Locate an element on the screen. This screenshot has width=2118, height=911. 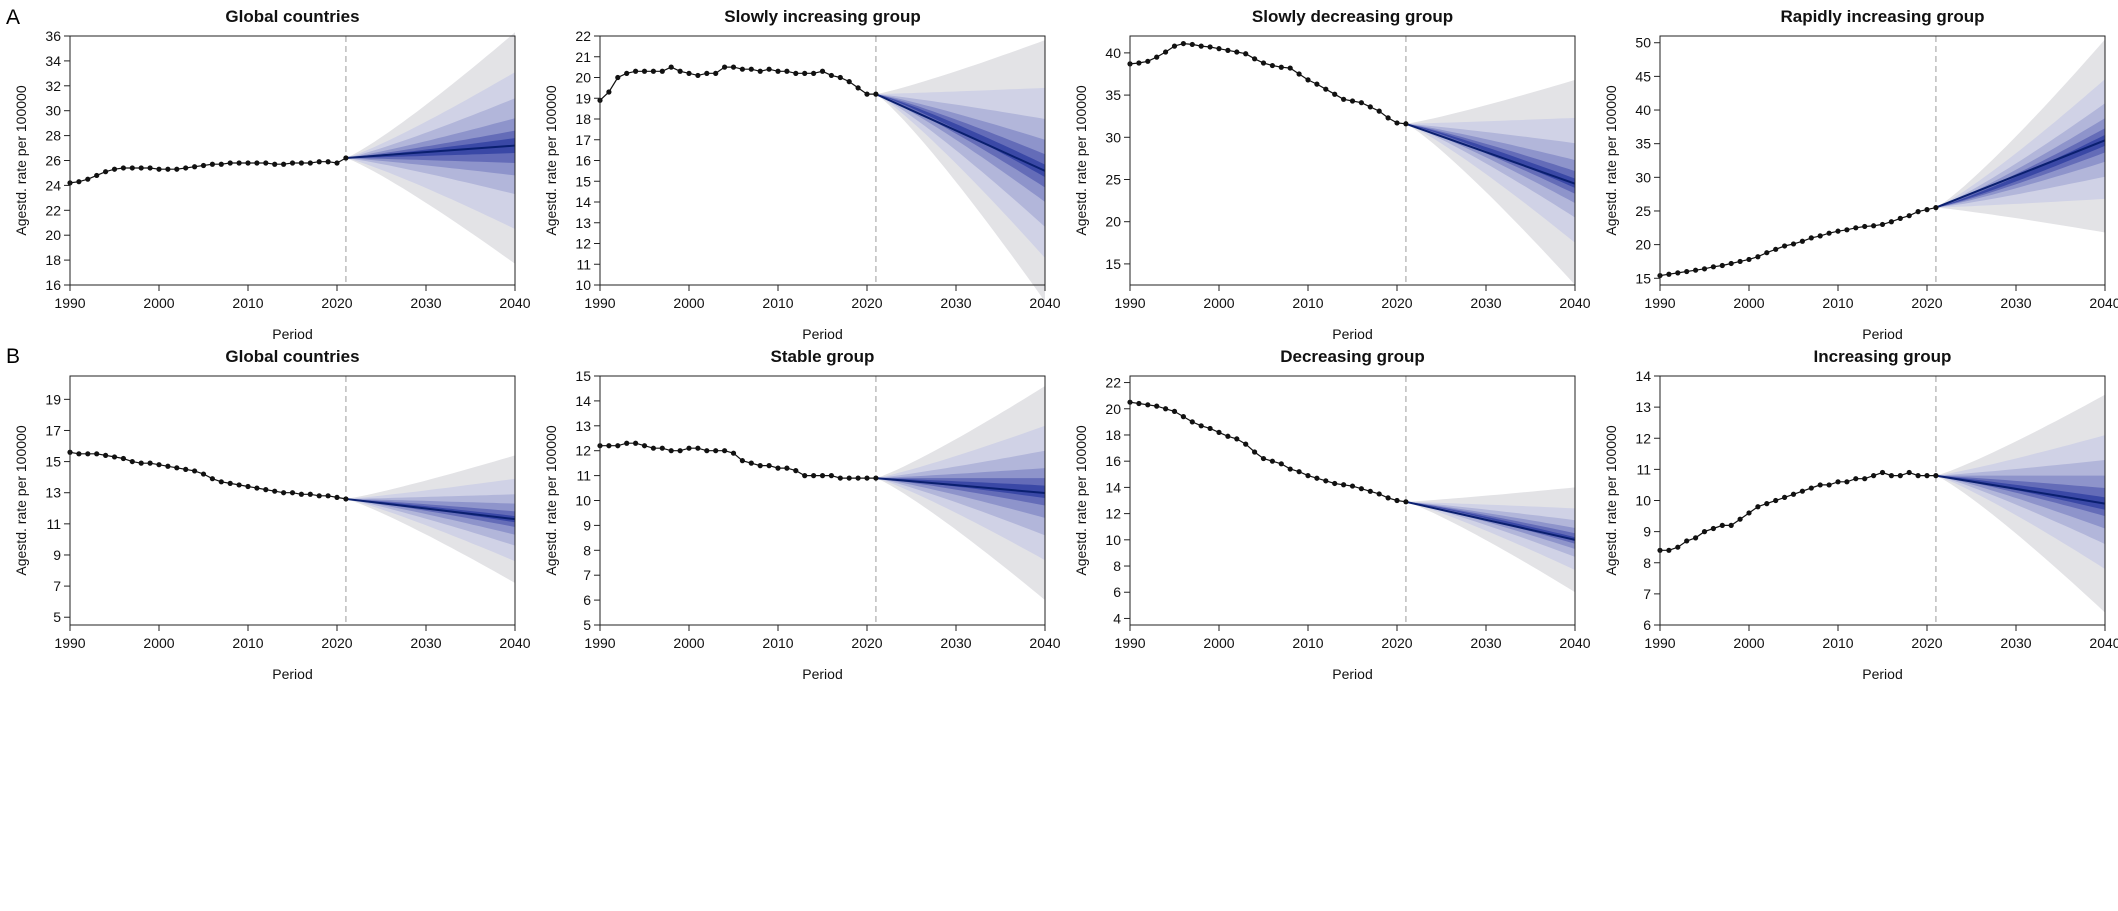
chart-b1-xlabel: Period is located at coordinates (292, 673).